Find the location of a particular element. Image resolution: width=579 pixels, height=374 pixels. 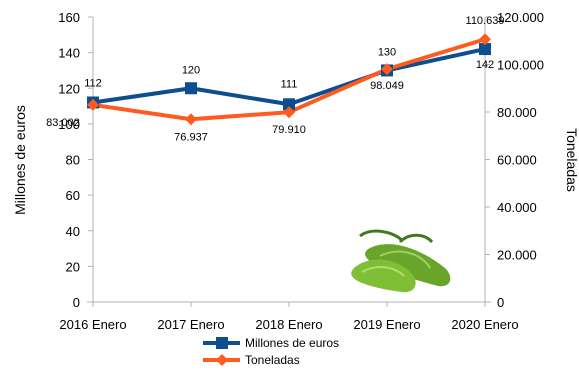

y-right-tick-label: 60.000 is located at coordinates (517, 160).